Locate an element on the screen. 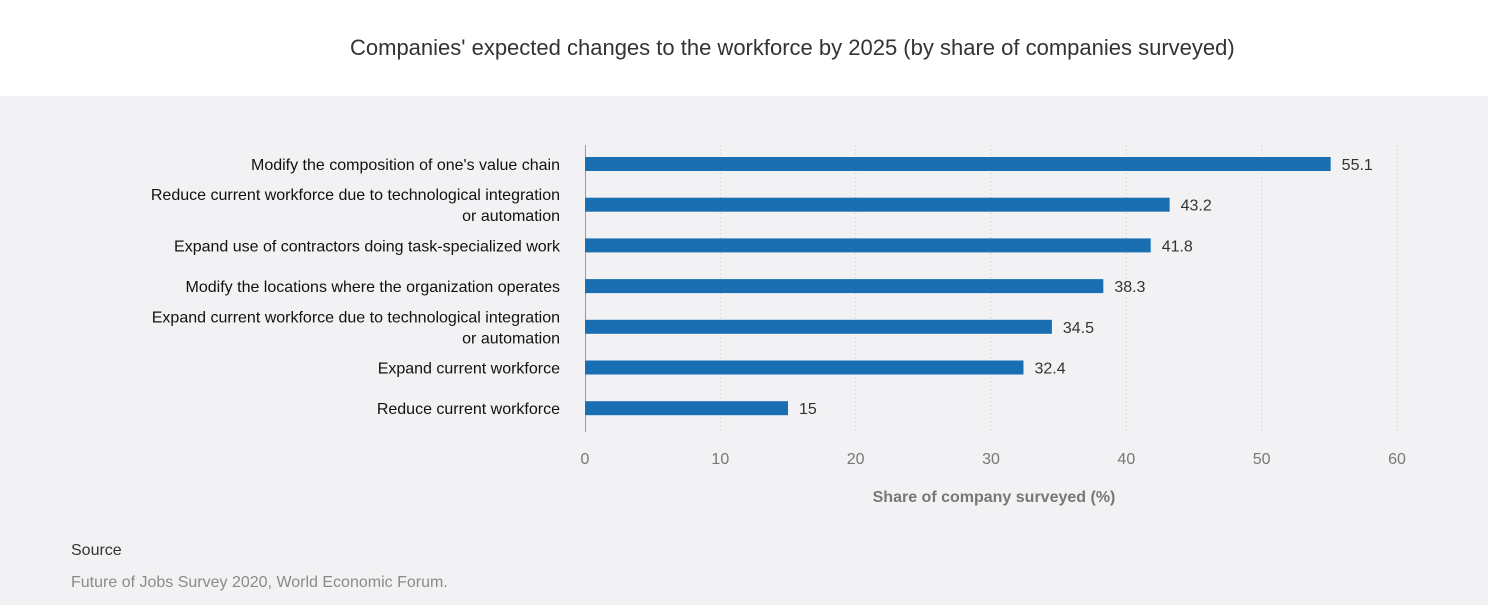 The width and height of the screenshot is (1488, 605). x-tick-label: 50 is located at coordinates (1262, 459).